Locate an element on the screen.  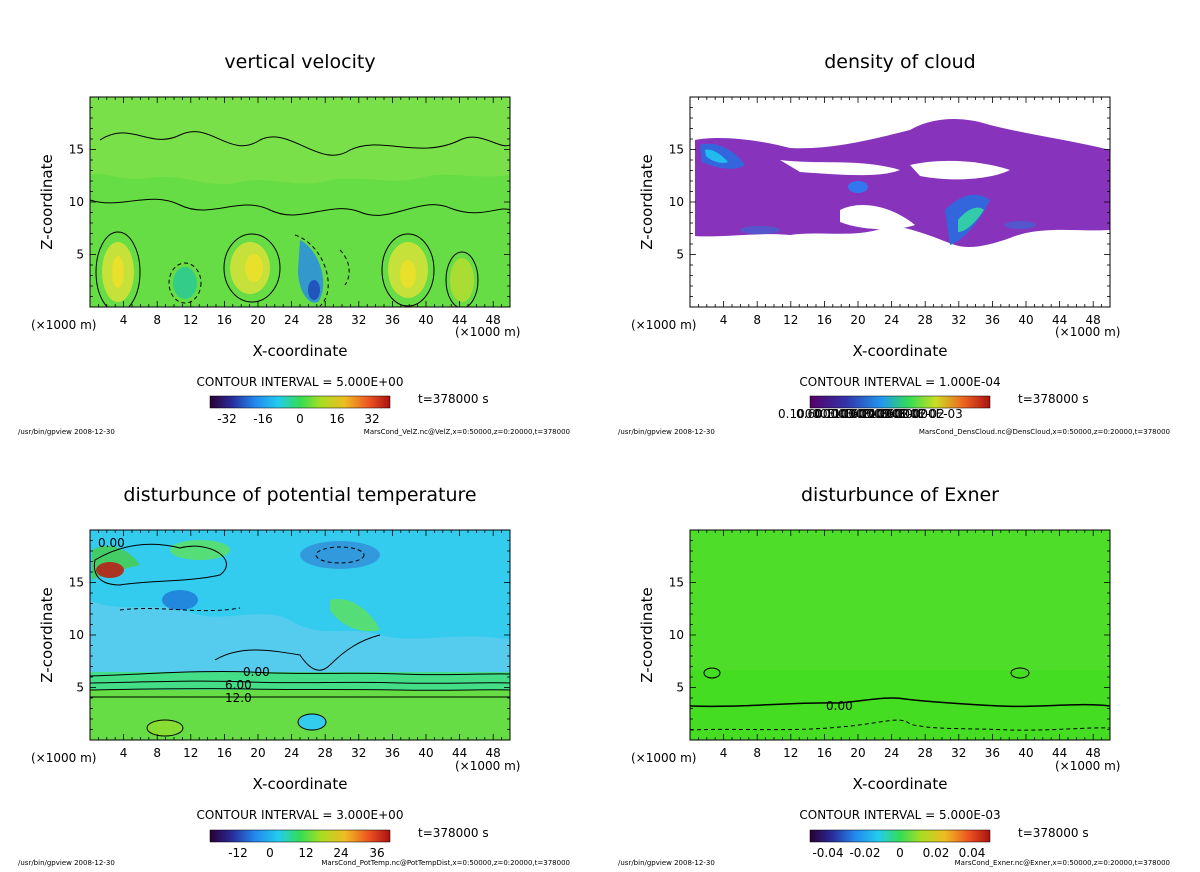
velz-updraft-2-core is located at coordinates (254, 268).